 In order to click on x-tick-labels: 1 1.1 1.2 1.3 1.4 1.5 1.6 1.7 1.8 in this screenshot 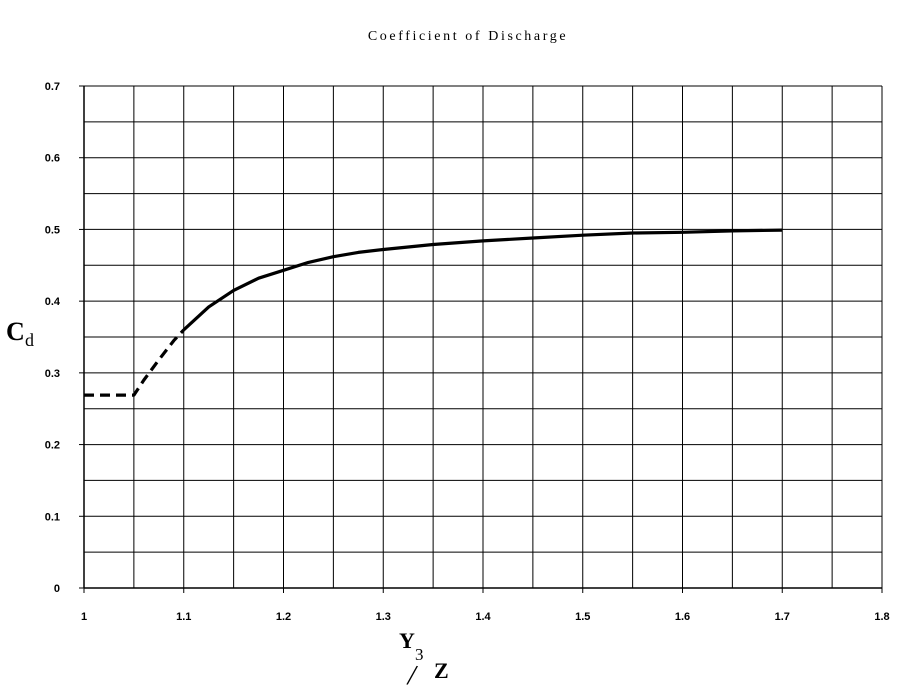, I will do `click(485, 617)`.